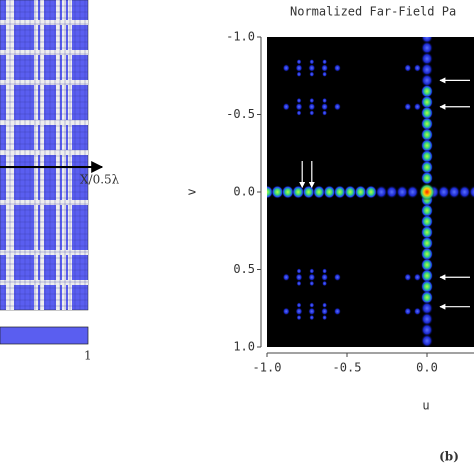 The width and height of the screenshot is (474, 474). What do you see at coordinates (44, 335) in the screenshot?
I see `colorbar` at bounding box center [44, 335].